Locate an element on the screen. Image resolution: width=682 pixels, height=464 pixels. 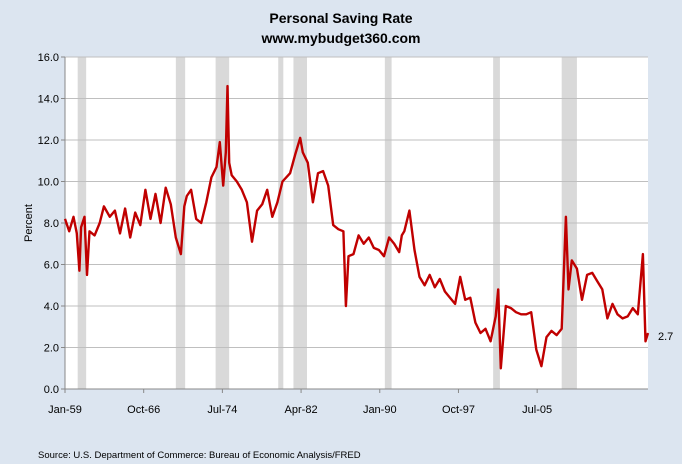
x-tick-label: Oct-66 is located at coordinates (143, 410).